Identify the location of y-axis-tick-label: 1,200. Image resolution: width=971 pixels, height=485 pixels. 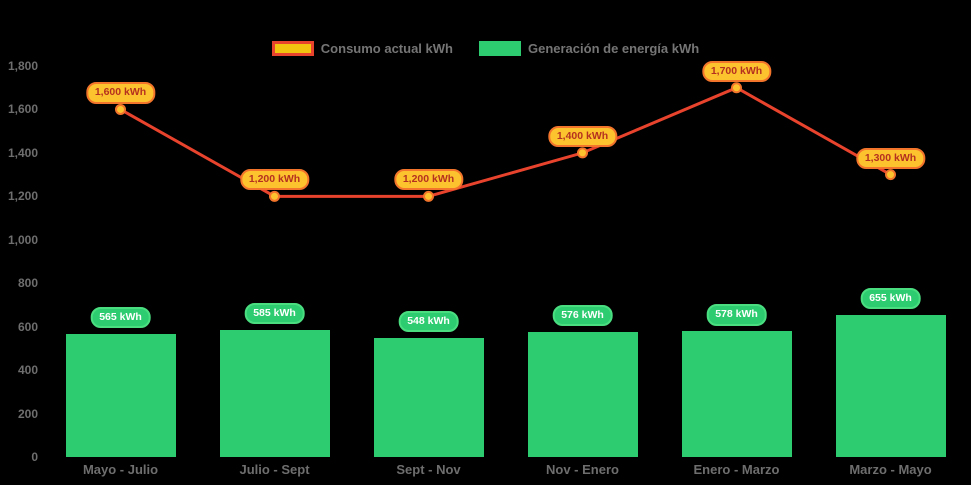
(22, 196).